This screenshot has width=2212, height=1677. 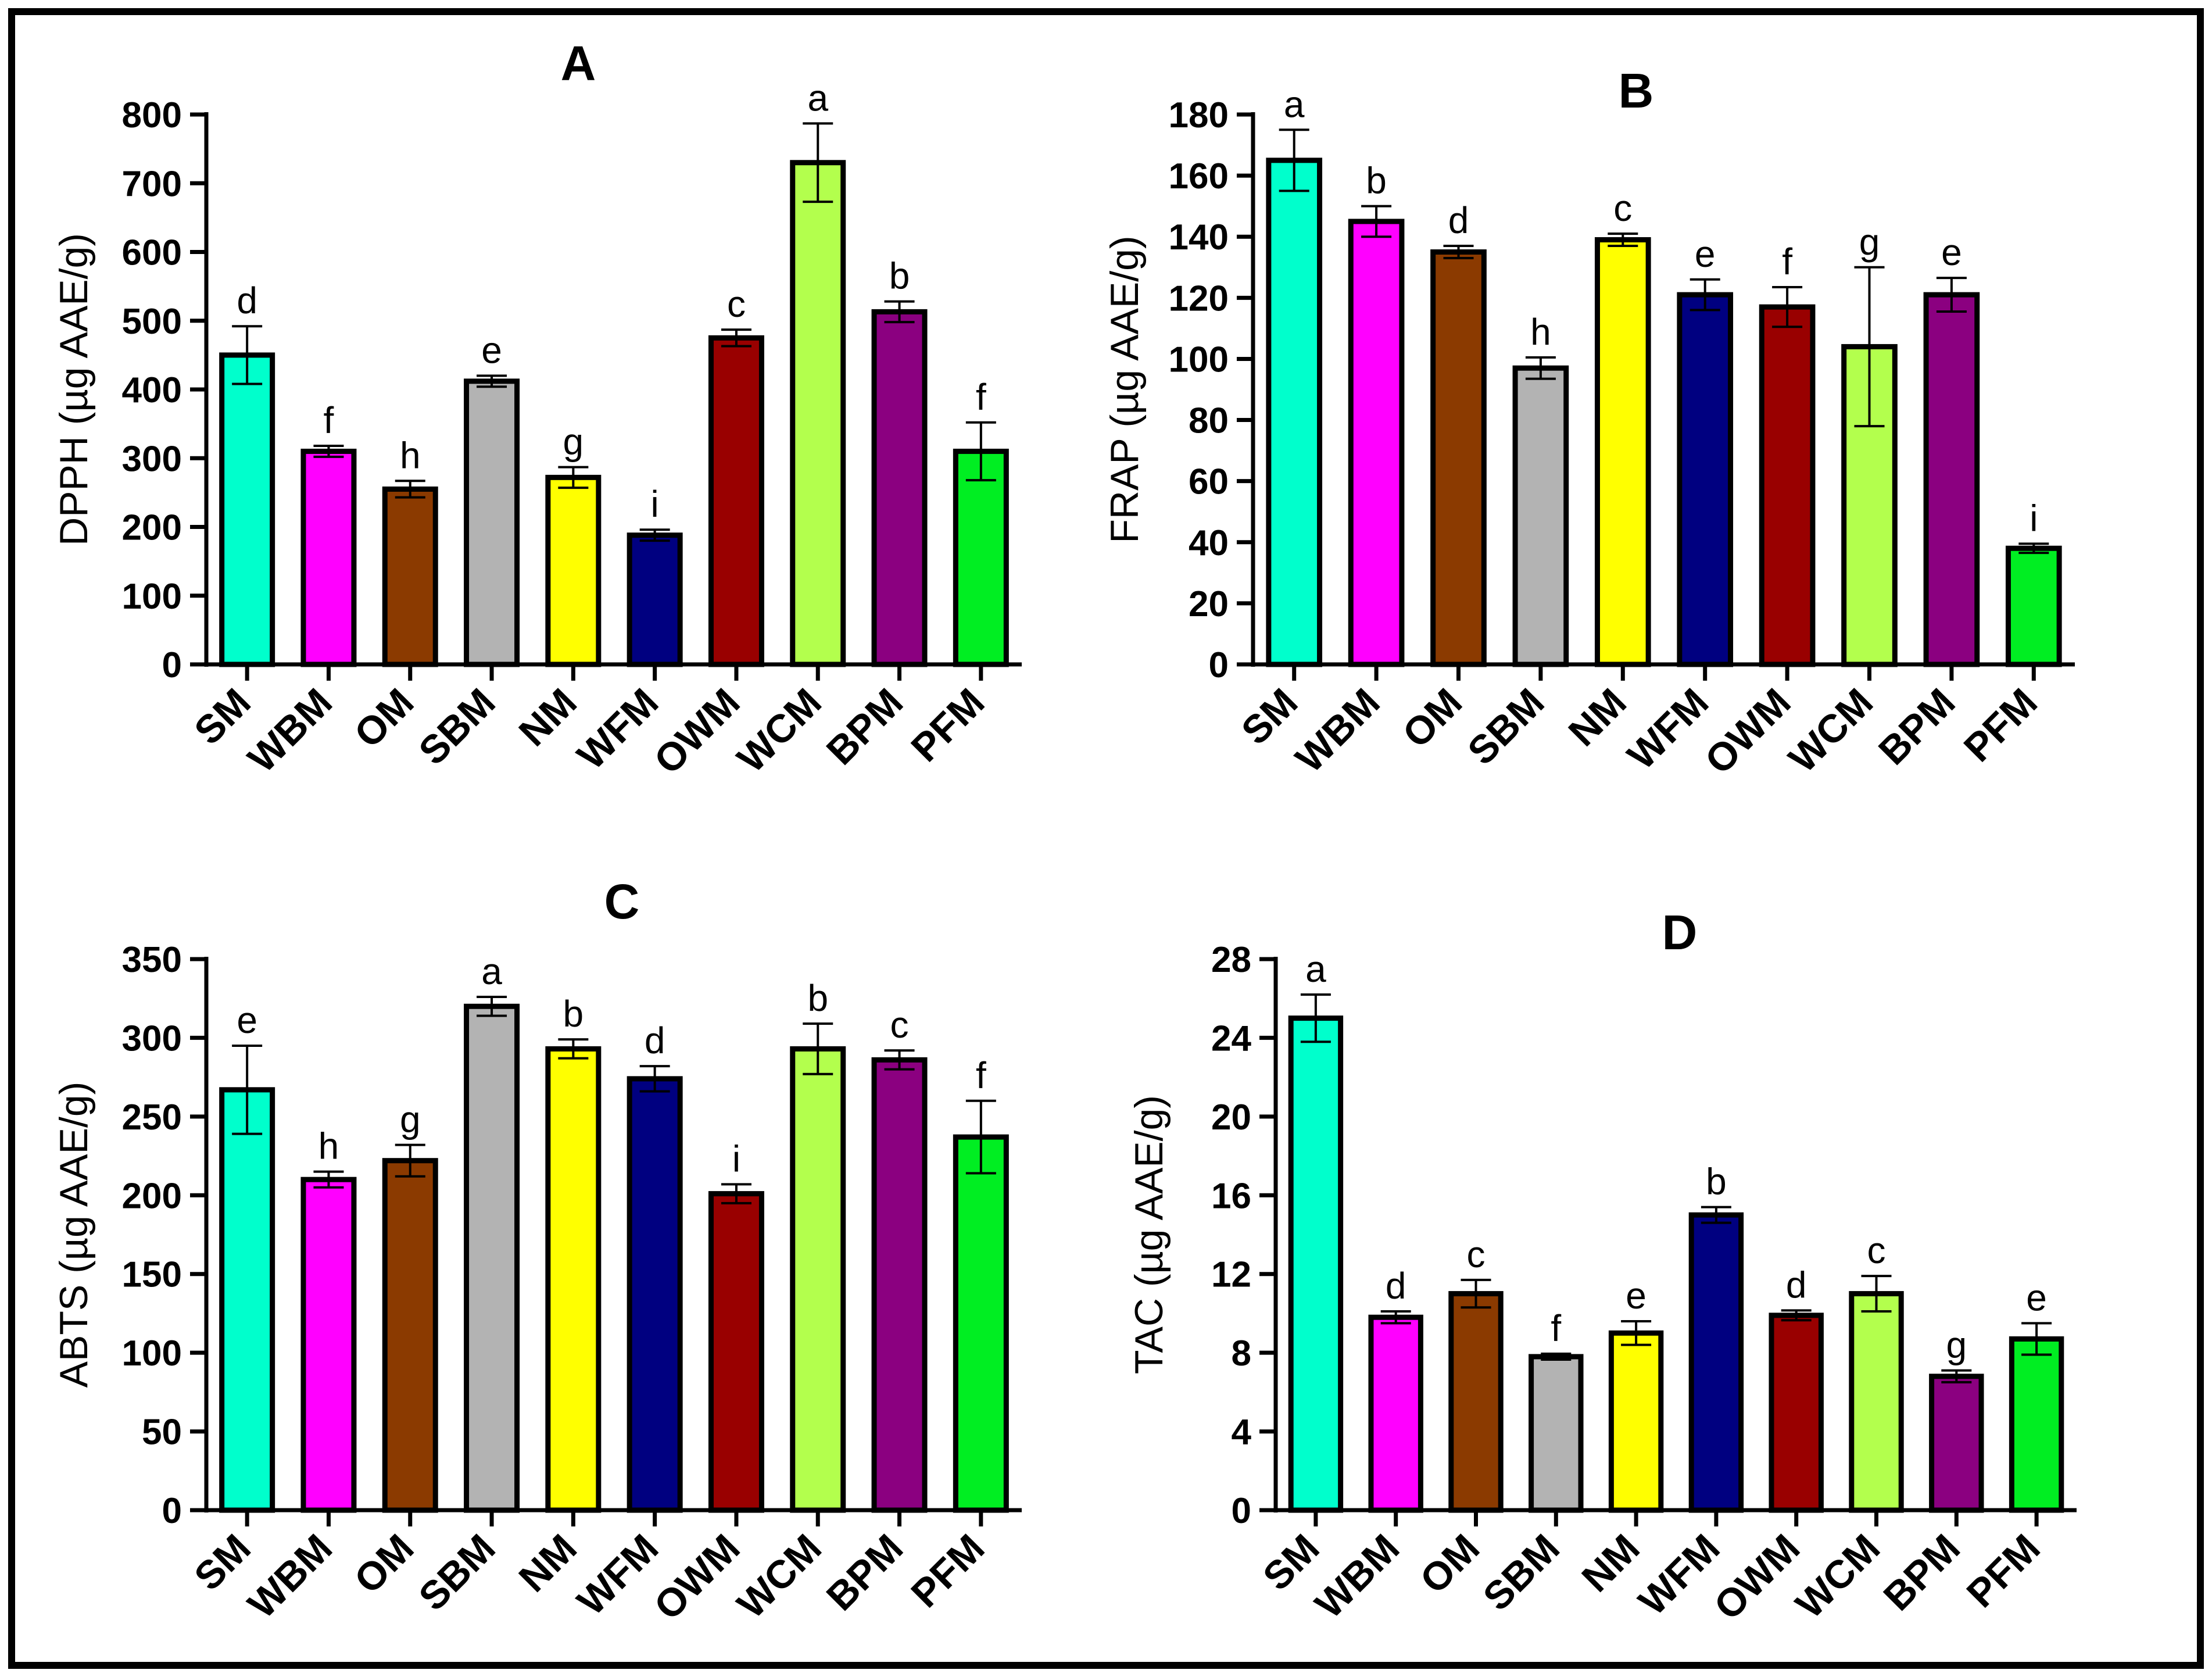 I want to click on y-tick-label: 250, so click(x=152, y=1117).